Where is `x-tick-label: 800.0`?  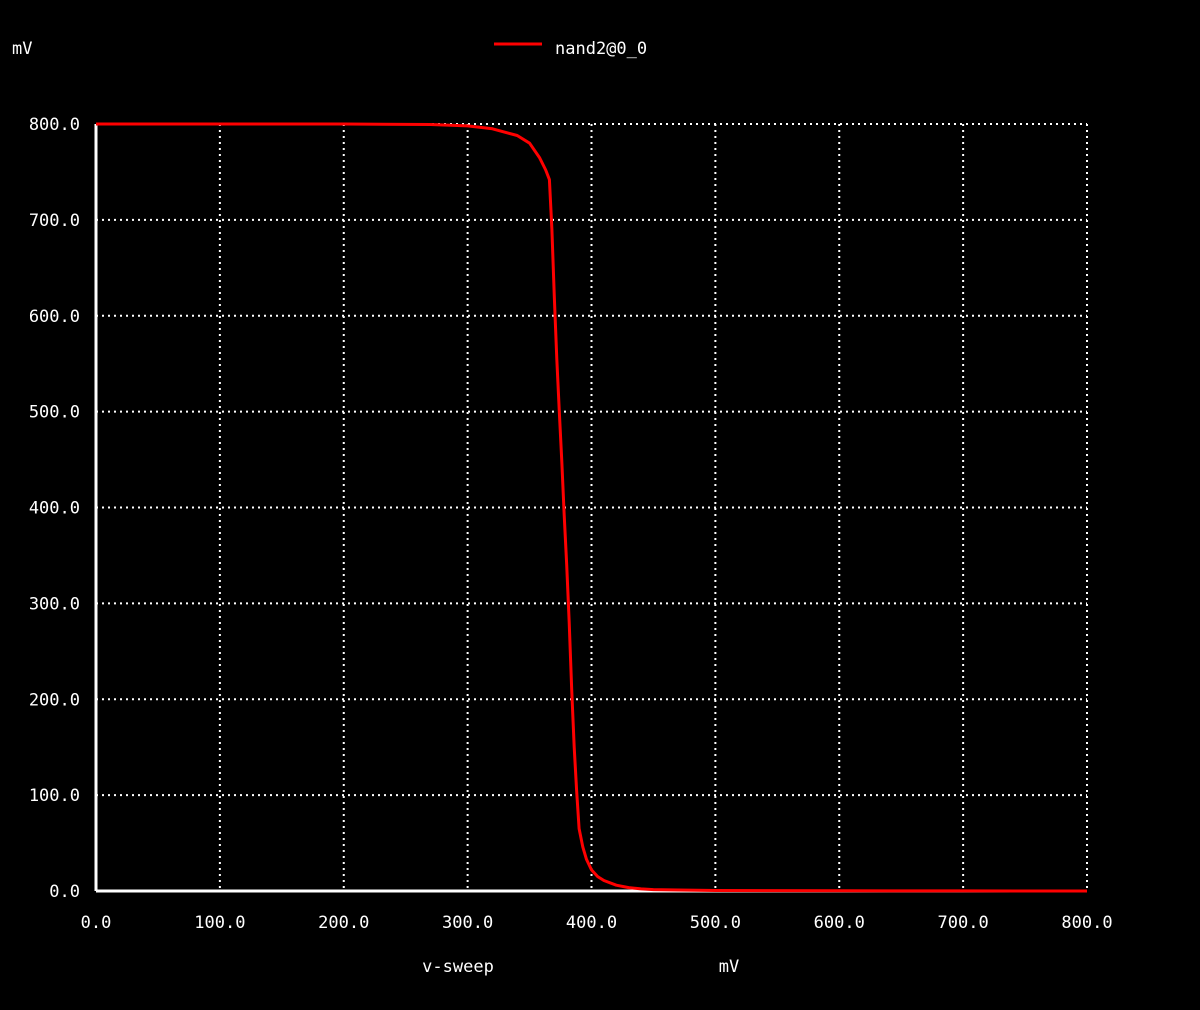 x-tick-label: 800.0 is located at coordinates (1086, 923).